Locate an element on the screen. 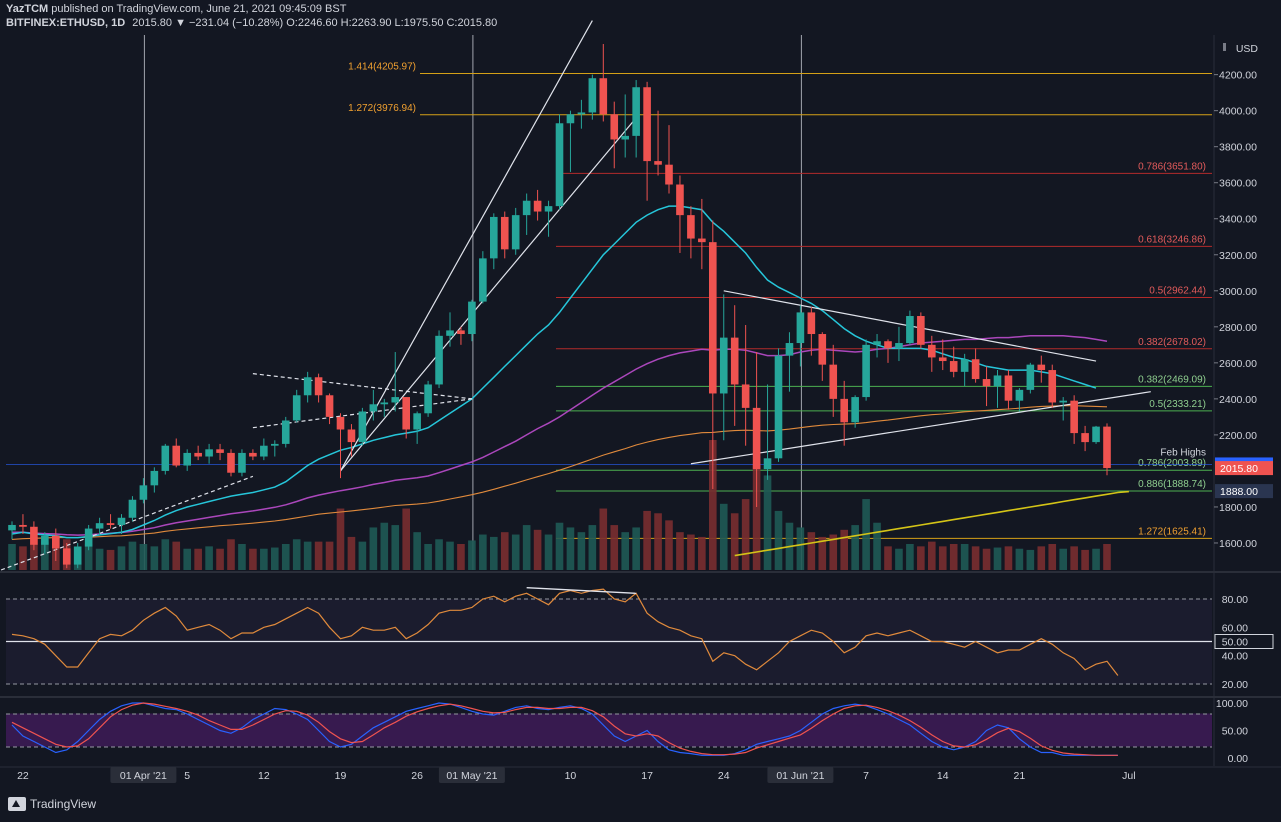  footer-brand: TradingView is located at coordinates (52, 804).